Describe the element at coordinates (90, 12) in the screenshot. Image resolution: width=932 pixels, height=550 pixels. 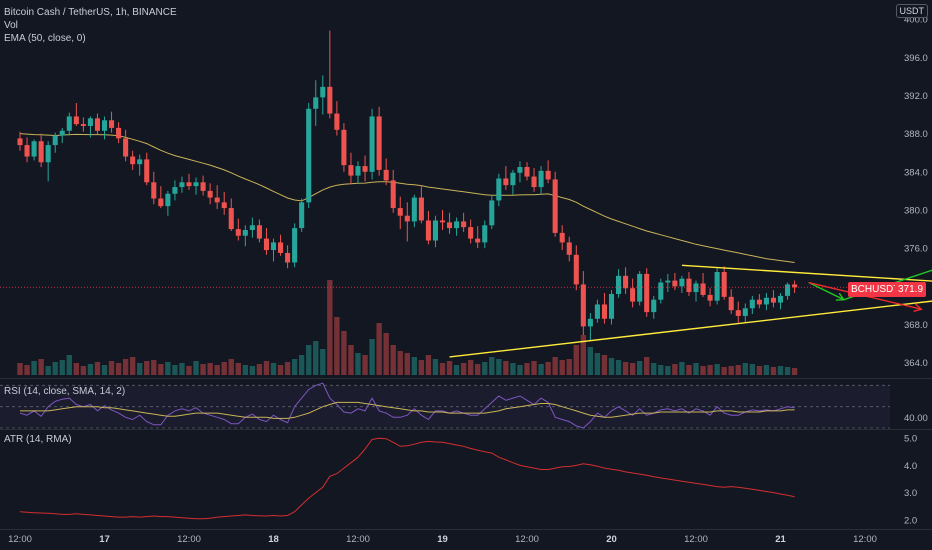
I see `symbol-title: Bitcoin Cash / TetherUS, 1h, BINANCE` at that location.